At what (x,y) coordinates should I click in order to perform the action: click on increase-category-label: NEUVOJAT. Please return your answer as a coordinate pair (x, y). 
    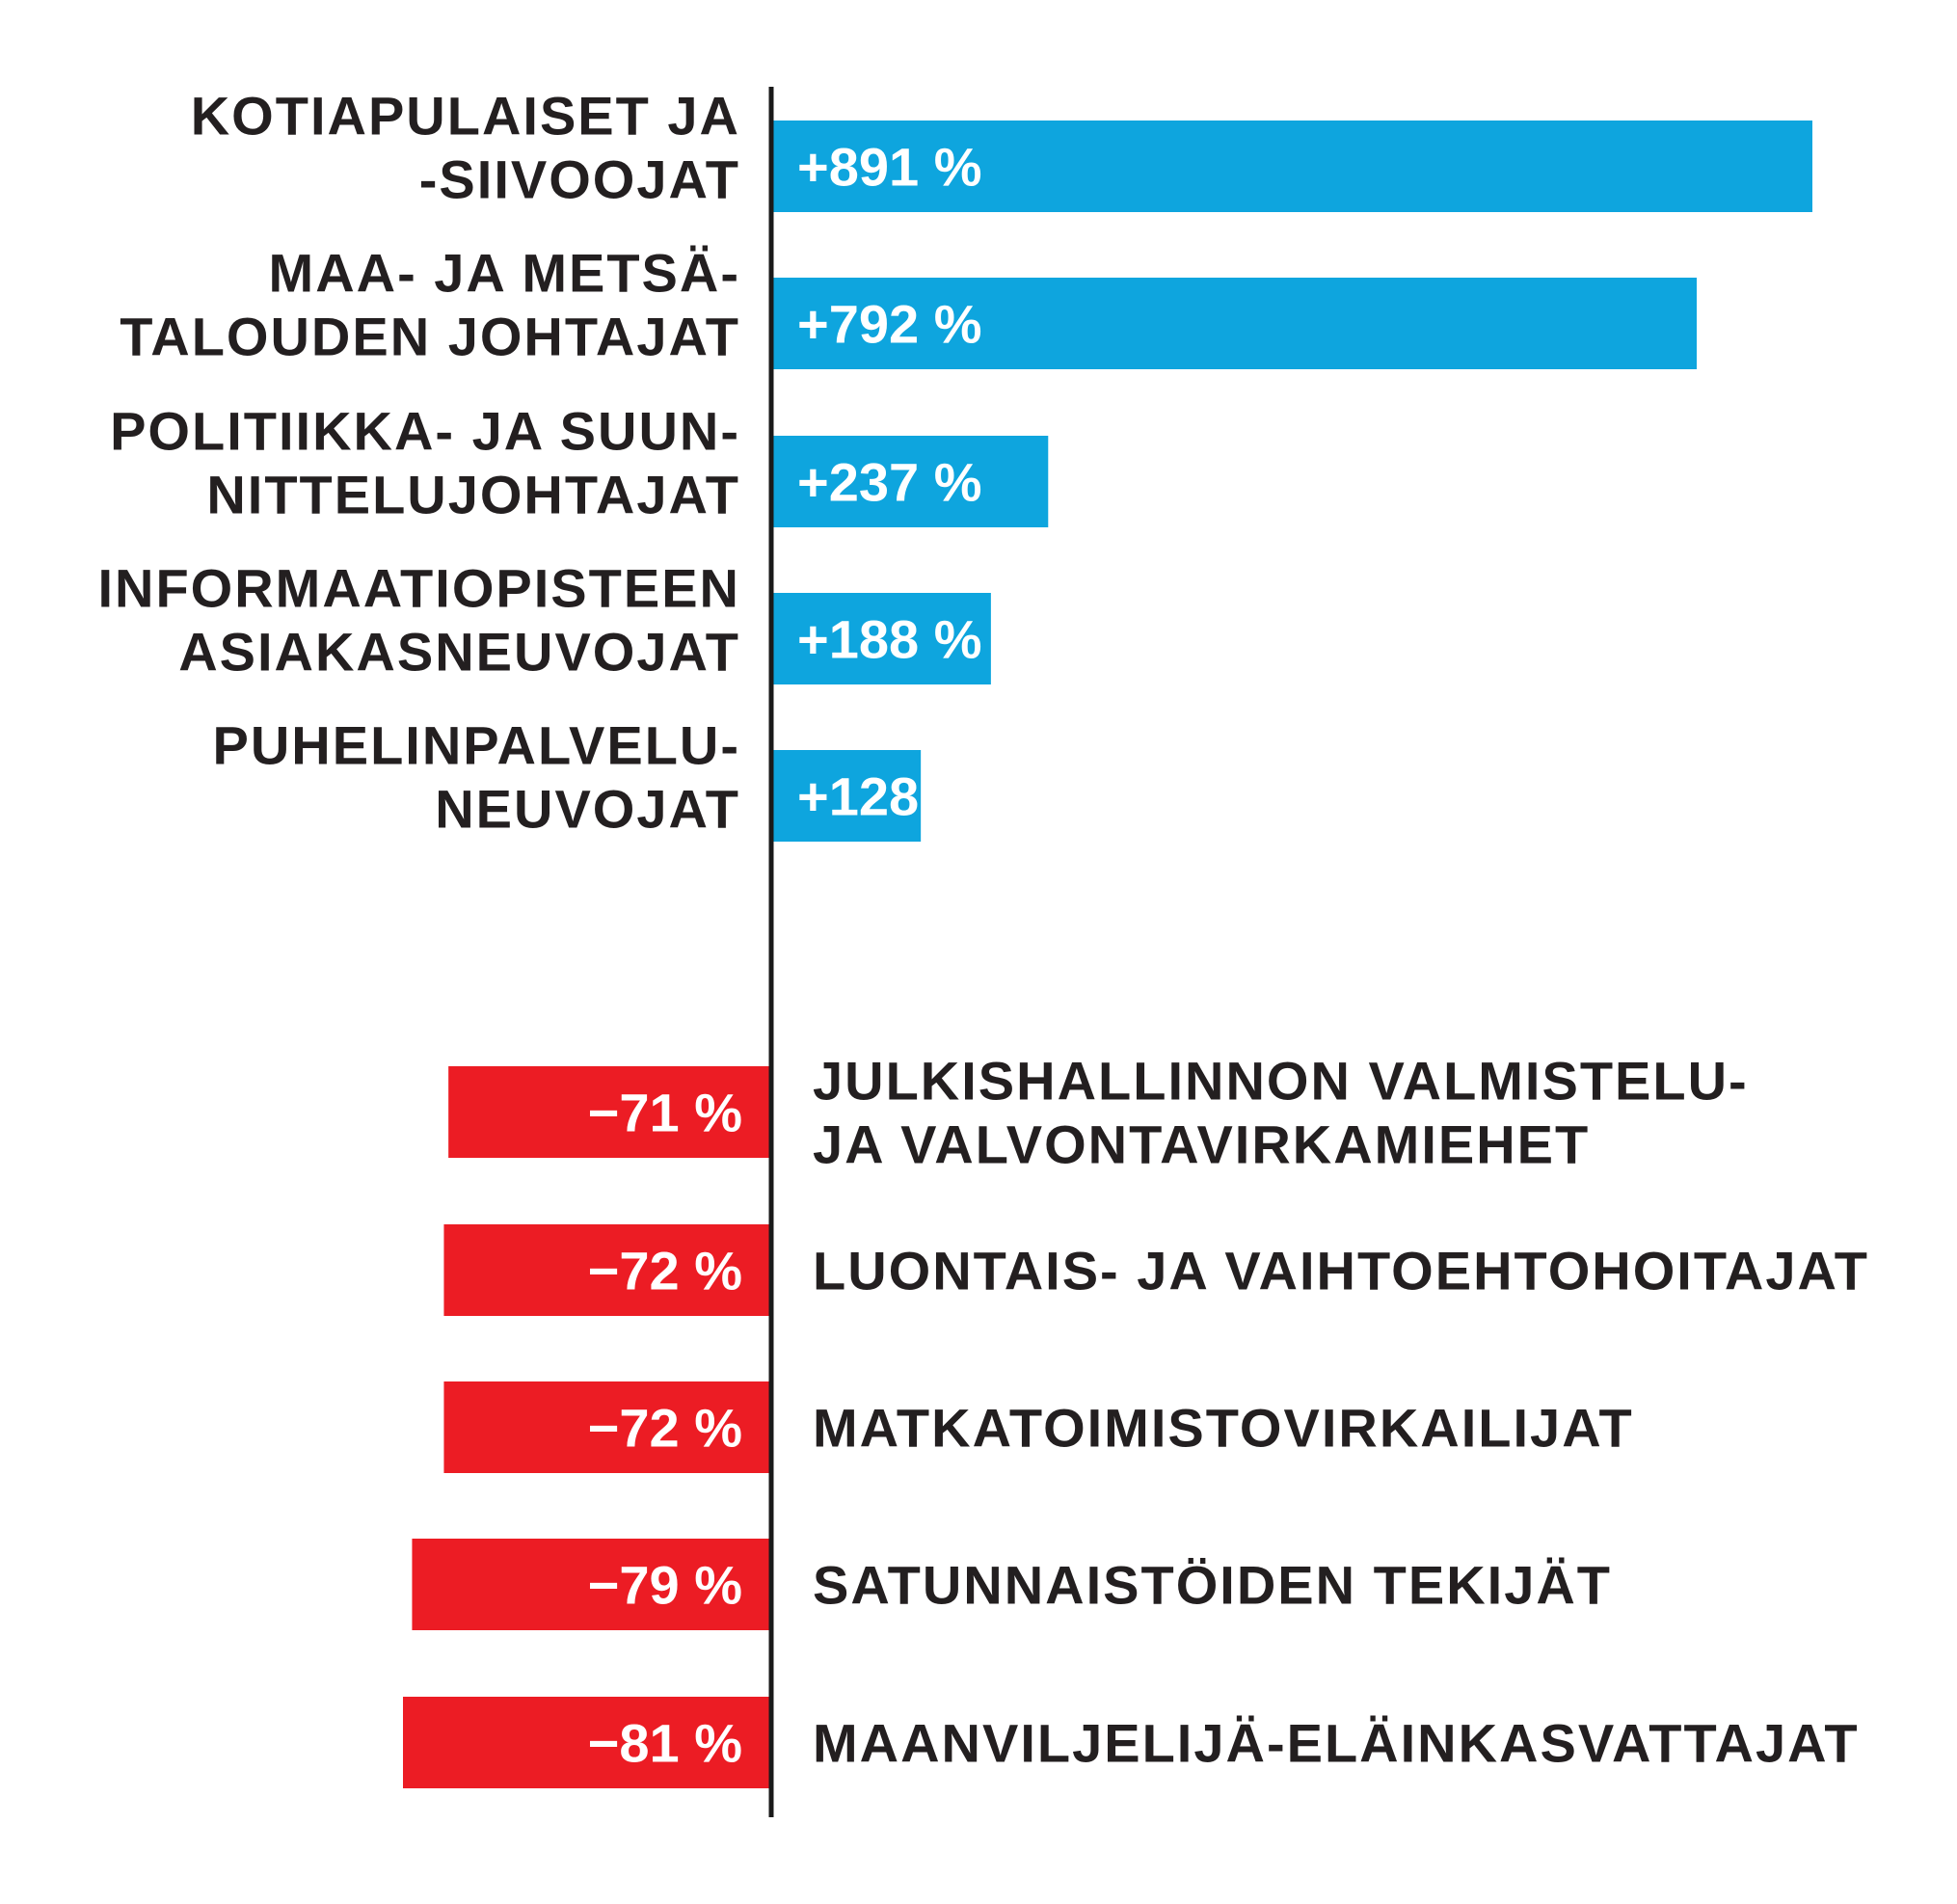
    Looking at the image, I should click on (587, 809).